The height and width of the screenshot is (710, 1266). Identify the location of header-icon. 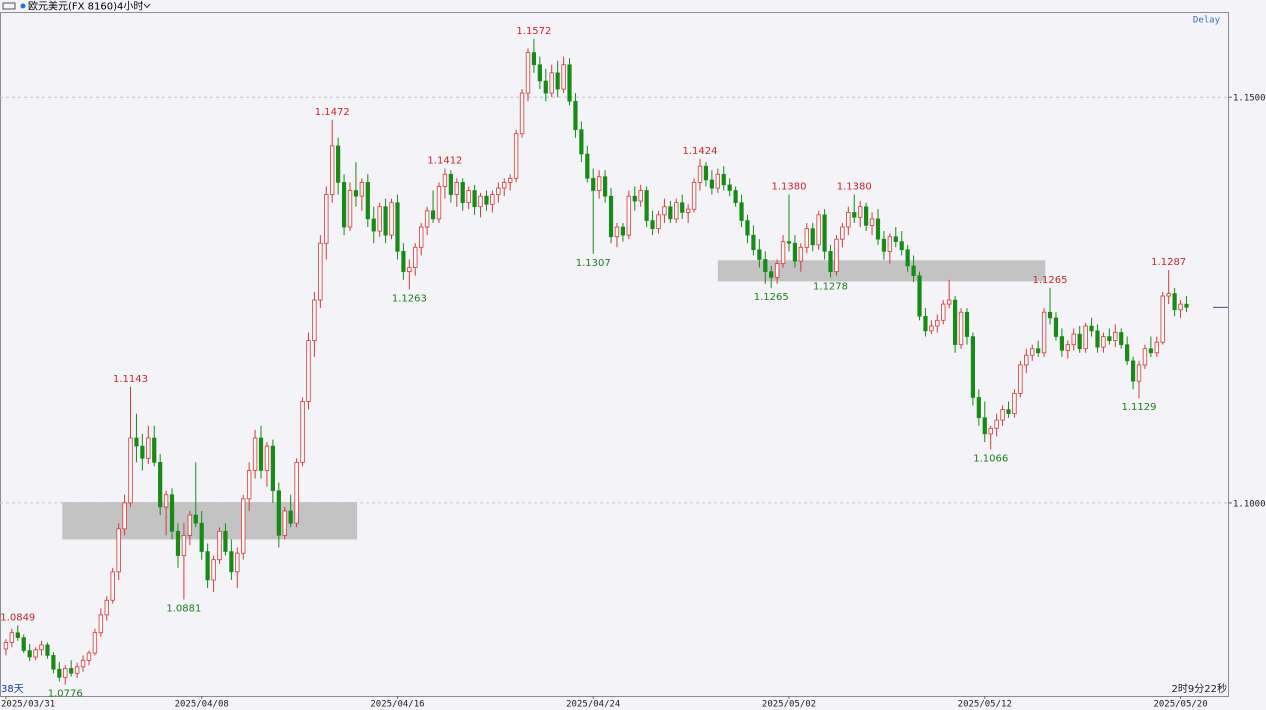
(9, 6).